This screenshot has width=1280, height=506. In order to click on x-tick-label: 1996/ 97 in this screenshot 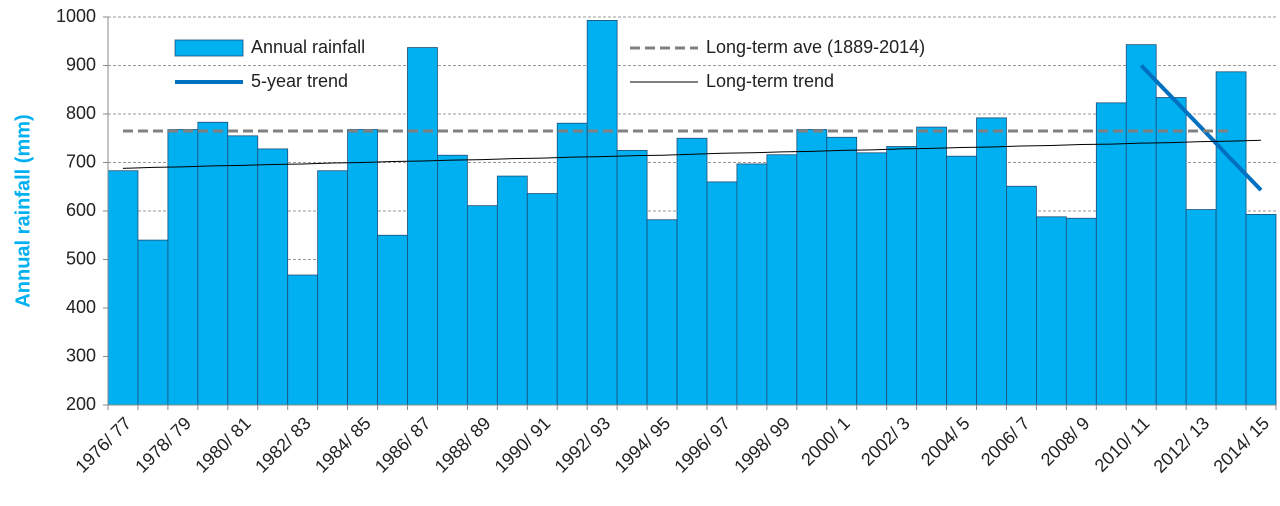, I will do `click(702, 445)`.